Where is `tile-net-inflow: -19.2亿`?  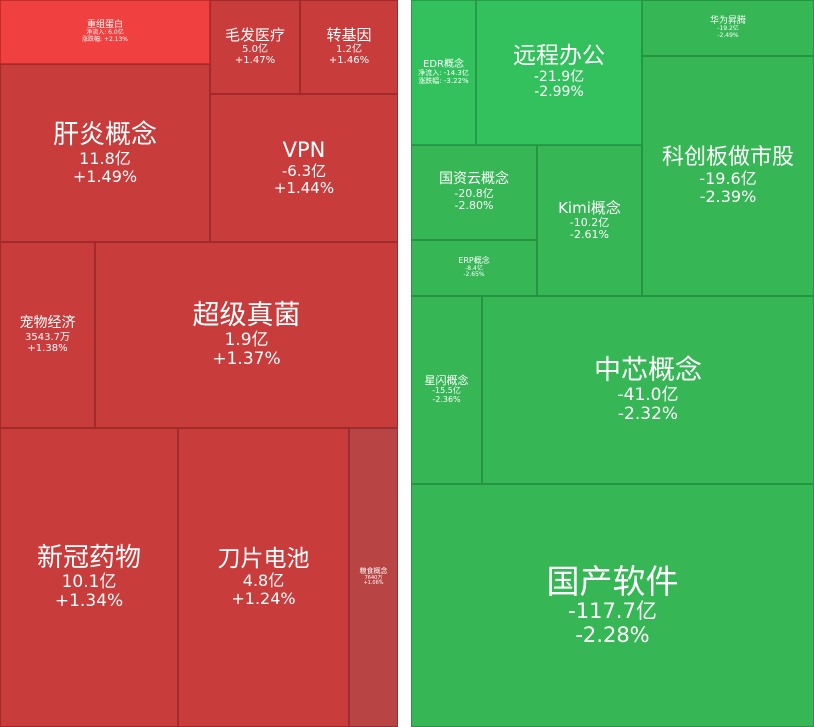
tile-net-inflow: -19.2亿 is located at coordinates (728, 29).